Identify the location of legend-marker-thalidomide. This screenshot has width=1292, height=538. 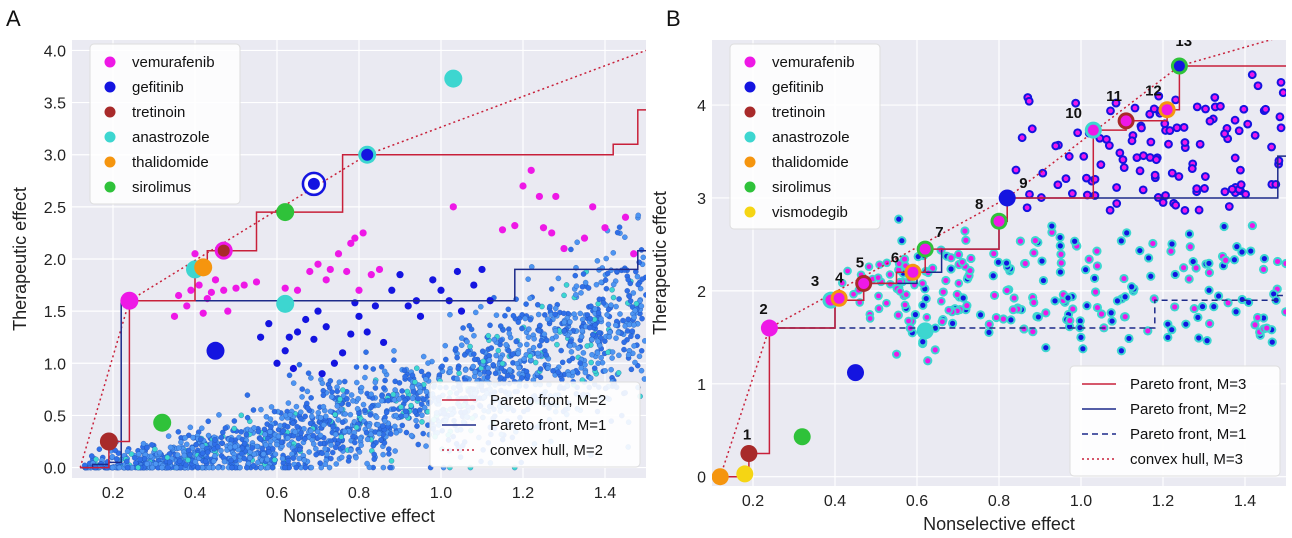
(750, 162).